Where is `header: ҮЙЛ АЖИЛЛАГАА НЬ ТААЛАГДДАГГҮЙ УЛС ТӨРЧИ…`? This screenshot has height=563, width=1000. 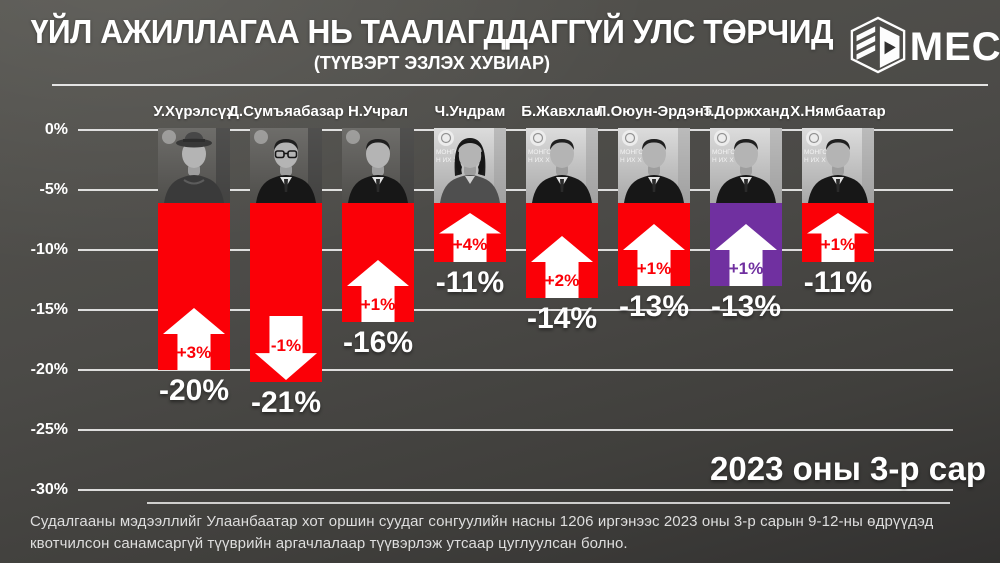 header: ҮЙЛ АЖИЛЛАГАА НЬ ТААЛАГДДАГГҮЙ УЛС ТӨРЧИ… is located at coordinates (500, 39).